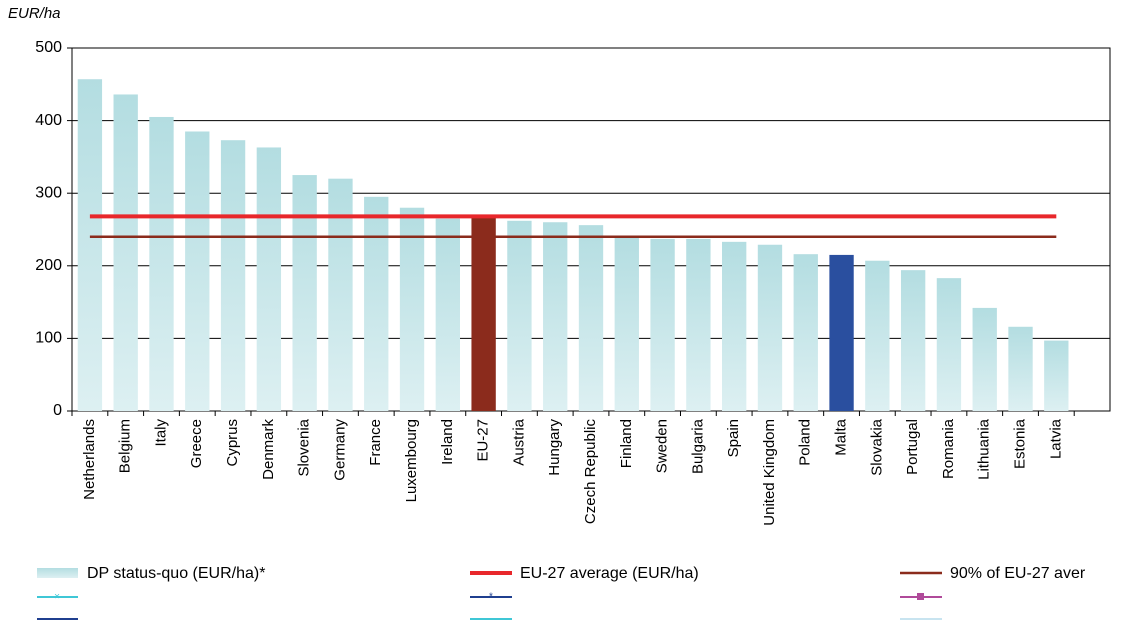  I want to click on x-tick-label: Luxembourg, so click(411, 460).